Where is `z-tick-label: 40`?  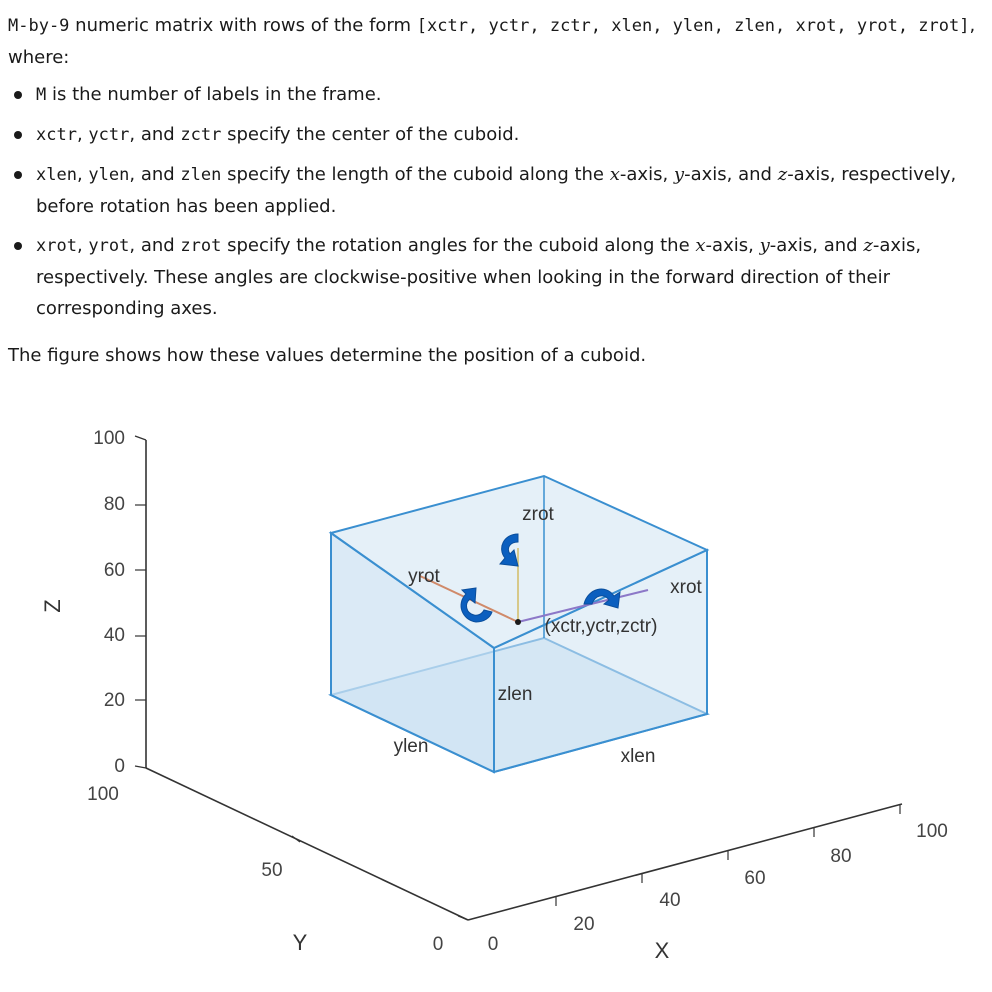
z-tick-label: 40 is located at coordinates (114, 635).